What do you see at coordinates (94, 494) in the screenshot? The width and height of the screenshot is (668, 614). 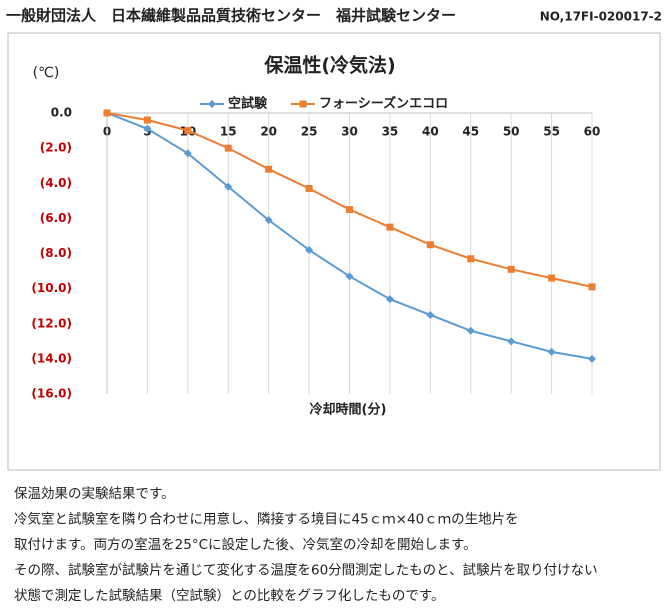 I see `body-text: 保温効果の実験結果です。` at bounding box center [94, 494].